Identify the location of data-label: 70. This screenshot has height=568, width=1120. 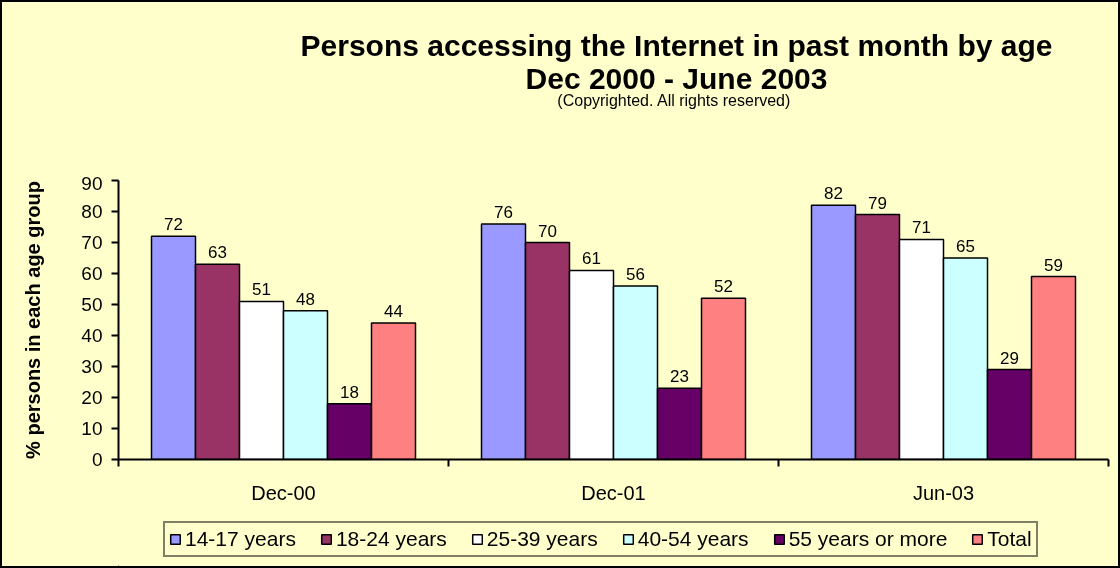
(547, 231).